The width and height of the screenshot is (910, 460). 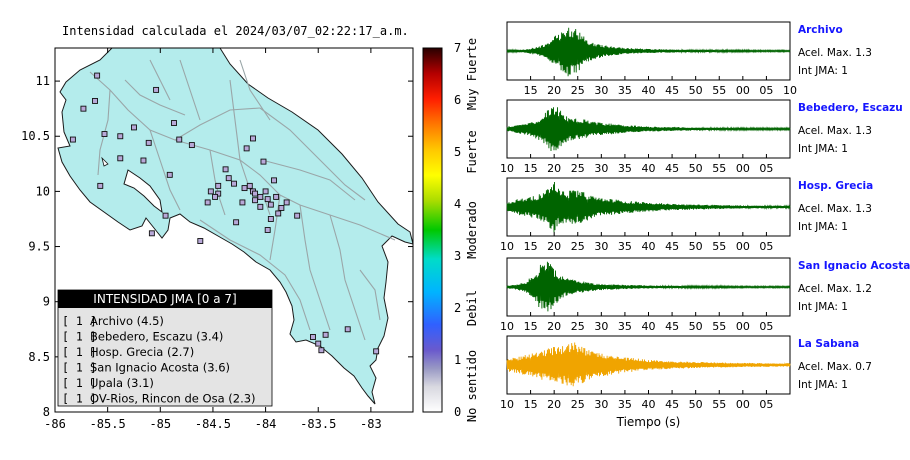 I want to click on legend-header, so click(x=165, y=299).